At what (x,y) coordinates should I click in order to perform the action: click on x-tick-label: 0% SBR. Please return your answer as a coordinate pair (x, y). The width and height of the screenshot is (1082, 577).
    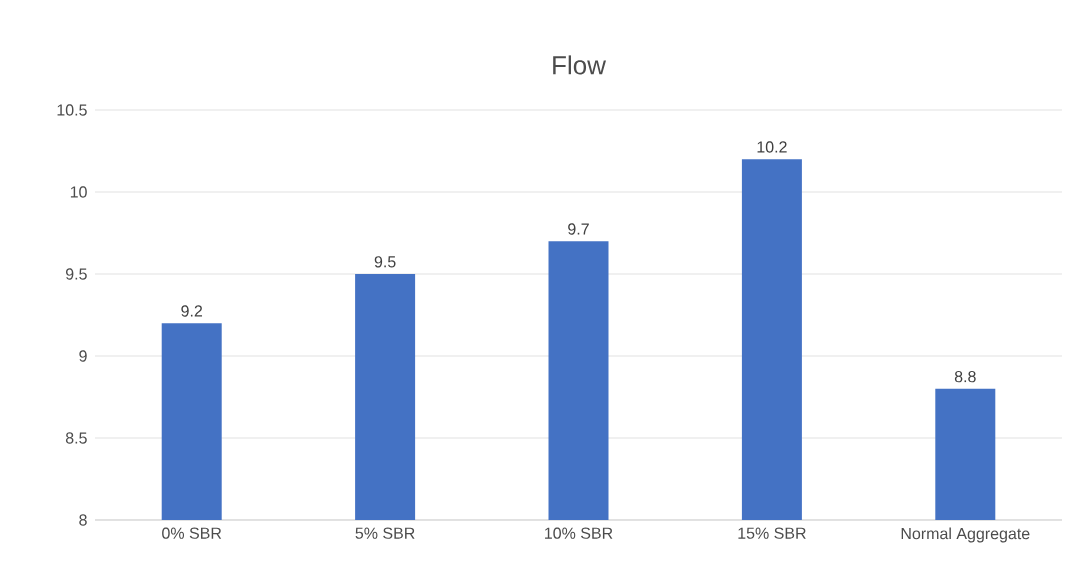
    Looking at the image, I should click on (192, 533).